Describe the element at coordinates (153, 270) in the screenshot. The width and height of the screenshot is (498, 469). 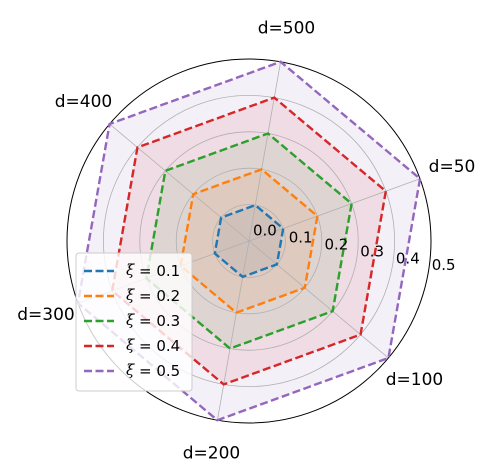
I see `legend-label-1: ξ = 0.1` at that location.